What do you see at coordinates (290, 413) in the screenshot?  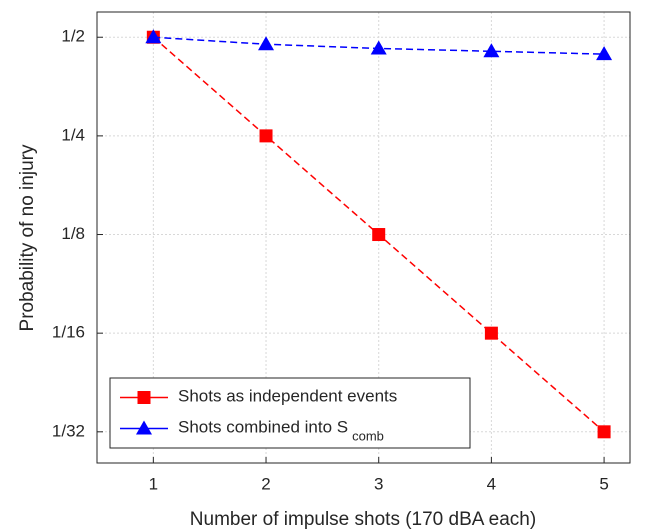 I see `legend-box` at bounding box center [290, 413].